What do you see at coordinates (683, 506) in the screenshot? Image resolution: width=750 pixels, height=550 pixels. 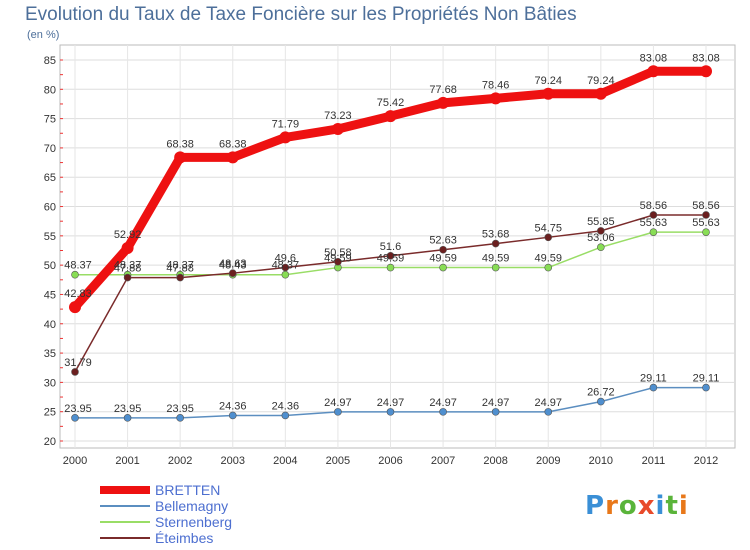 I see `logo-letter: i` at bounding box center [683, 506].